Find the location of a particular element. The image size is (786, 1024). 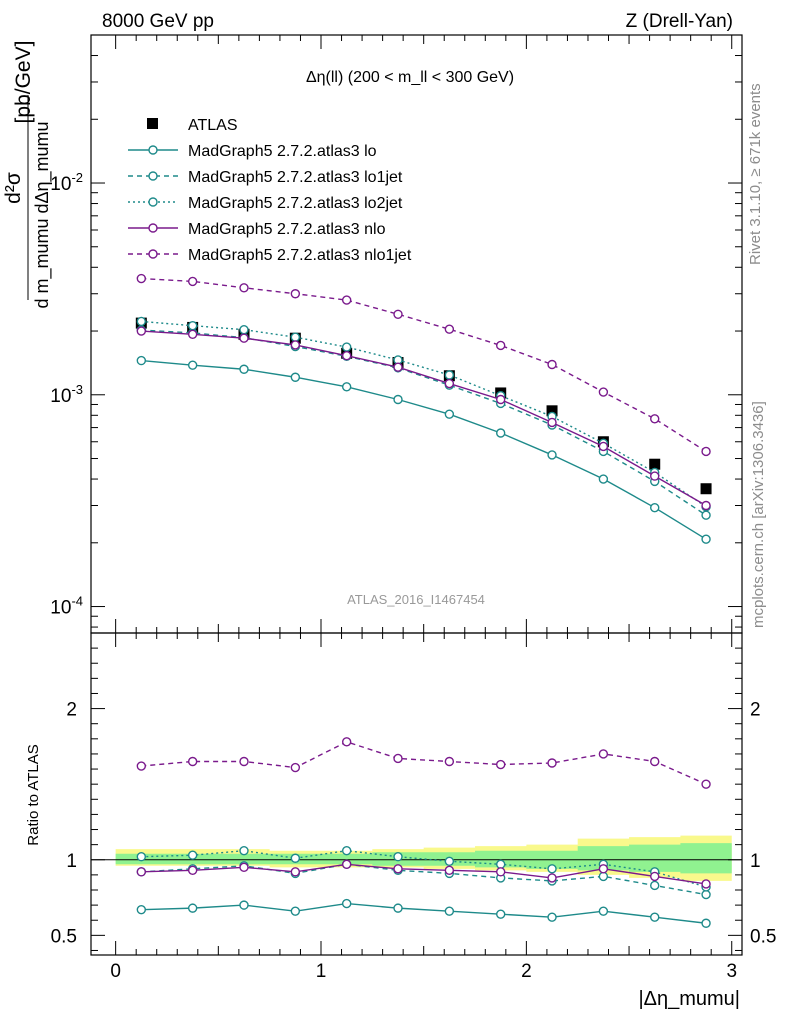

ratio-uncertainty-bands is located at coordinates (416, 858).